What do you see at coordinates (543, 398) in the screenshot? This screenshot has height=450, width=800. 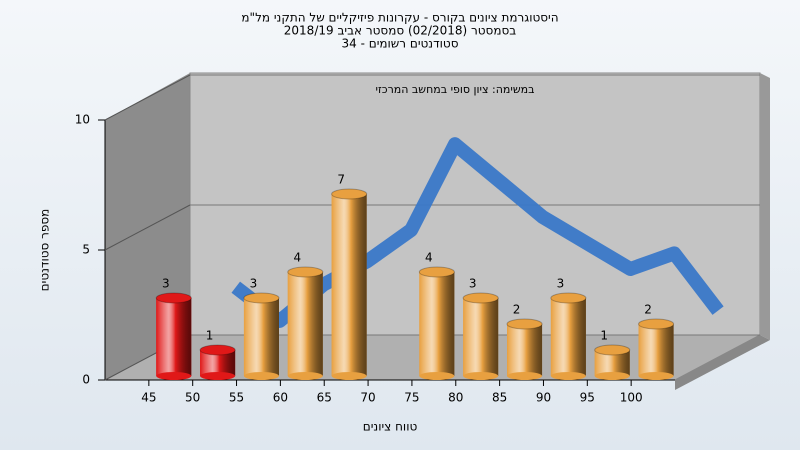 I see `x-tick-label: 90` at bounding box center [543, 398].